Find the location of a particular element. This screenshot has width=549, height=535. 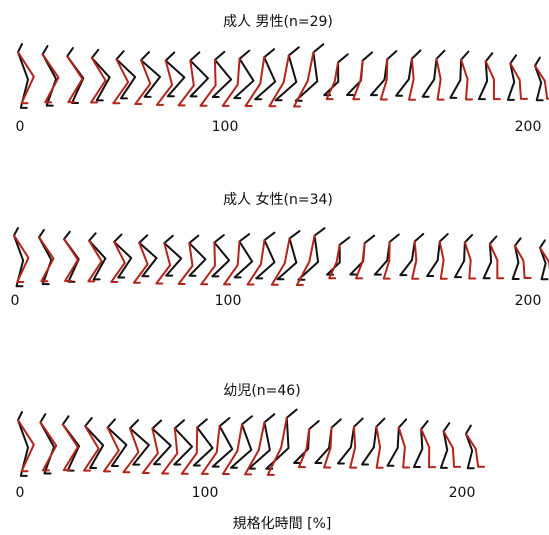

panel-title: 幼児(n=46) is located at coordinates (261, 391).